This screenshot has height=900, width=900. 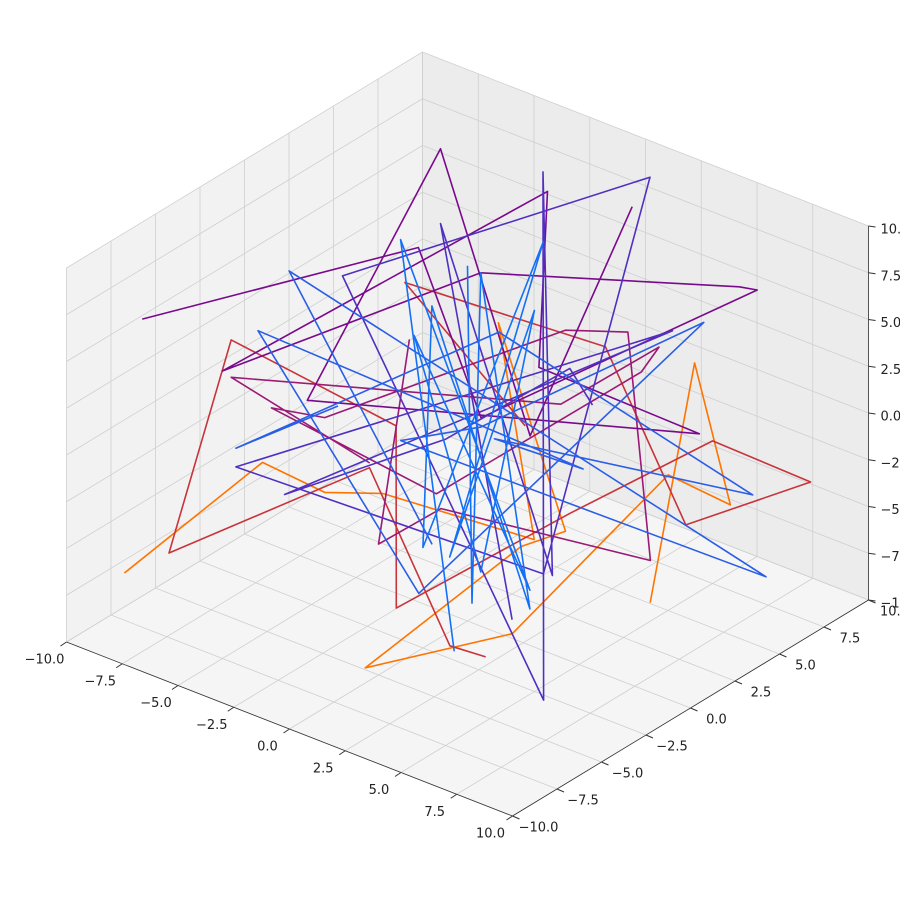 What do you see at coordinates (716, 720) in the screenshot?
I see `y-tick-label: 0.0` at bounding box center [716, 720].